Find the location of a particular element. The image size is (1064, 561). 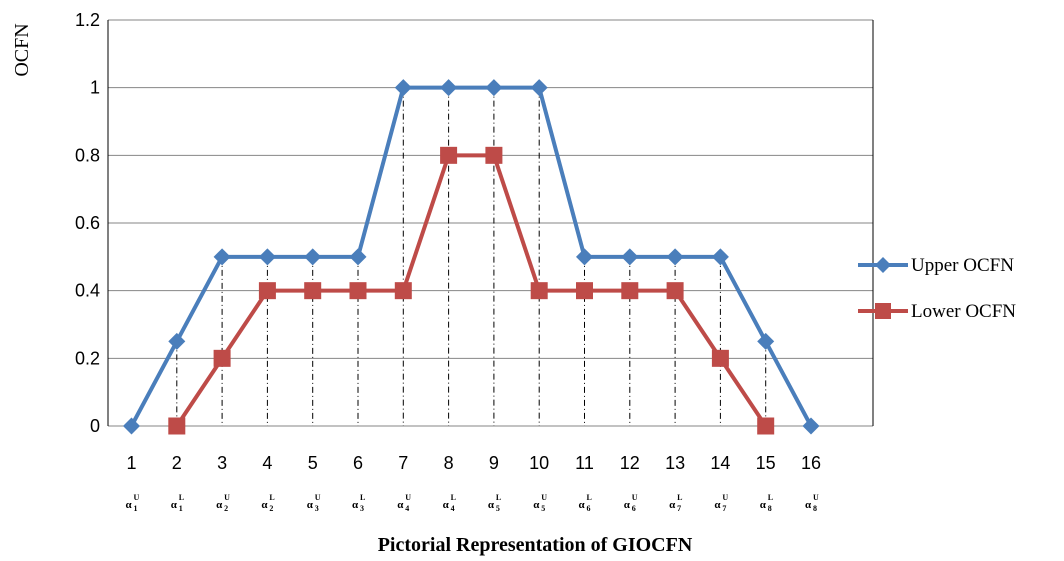

x-tick-label: 9 is located at coordinates (494, 463).